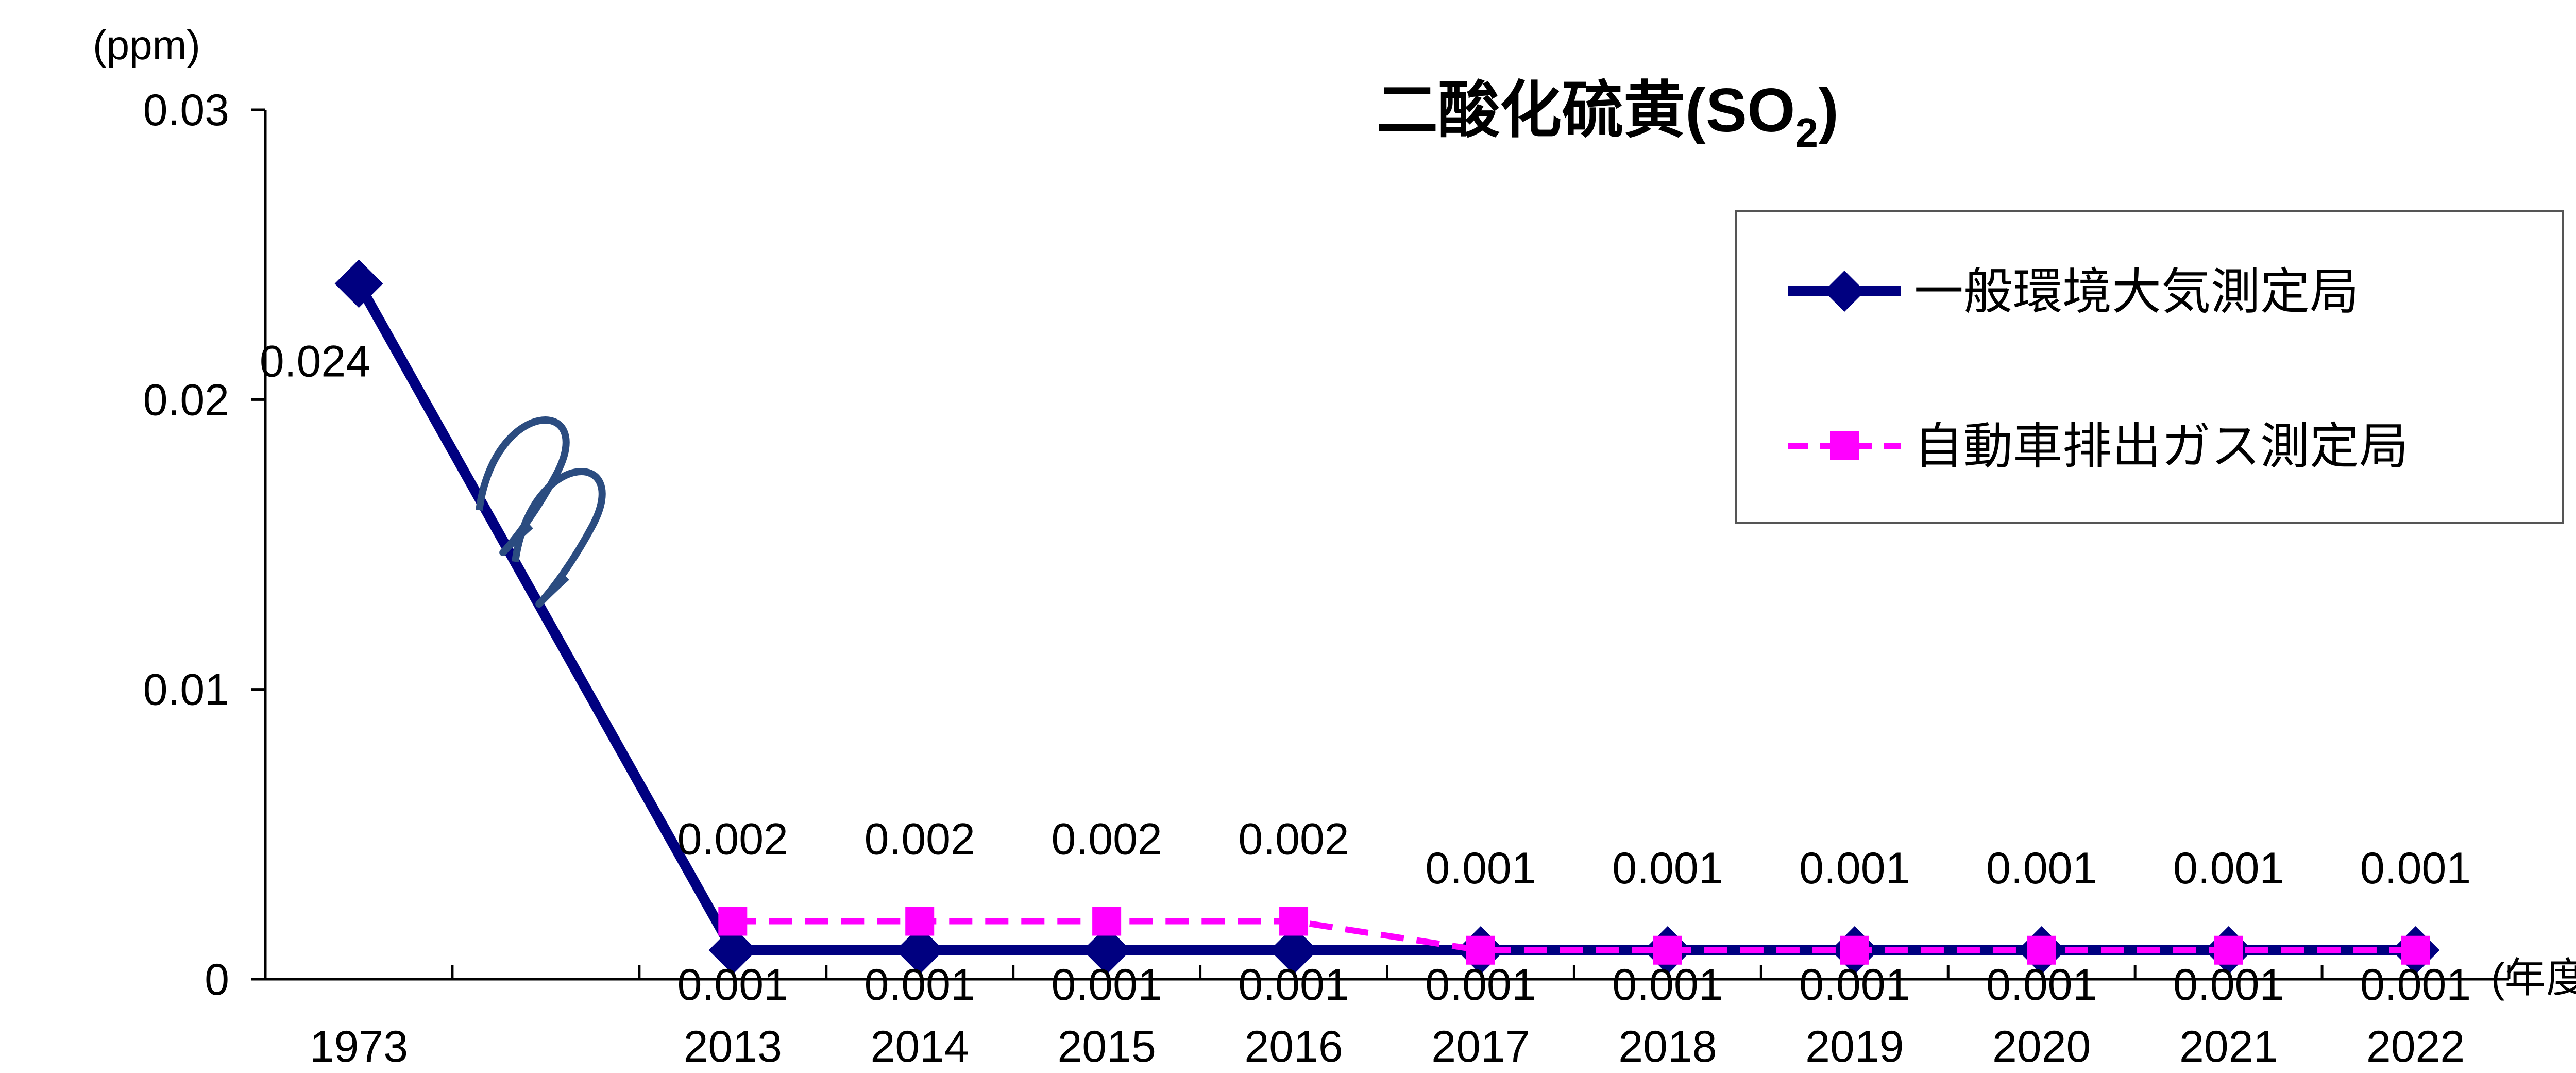 The width and height of the screenshot is (2576, 1073). What do you see at coordinates (1607, 116) in the screenshot?
I see `chart-title: 二酸化硫黄(SO2)` at bounding box center [1607, 116].